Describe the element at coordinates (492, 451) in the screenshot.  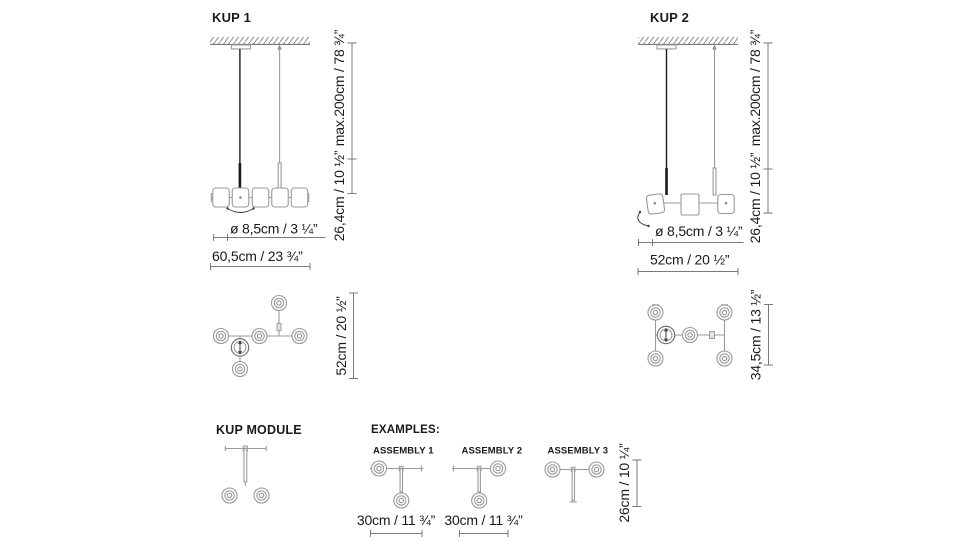
I see `assembly-2-label: ASSEMBLY 2` at that location.